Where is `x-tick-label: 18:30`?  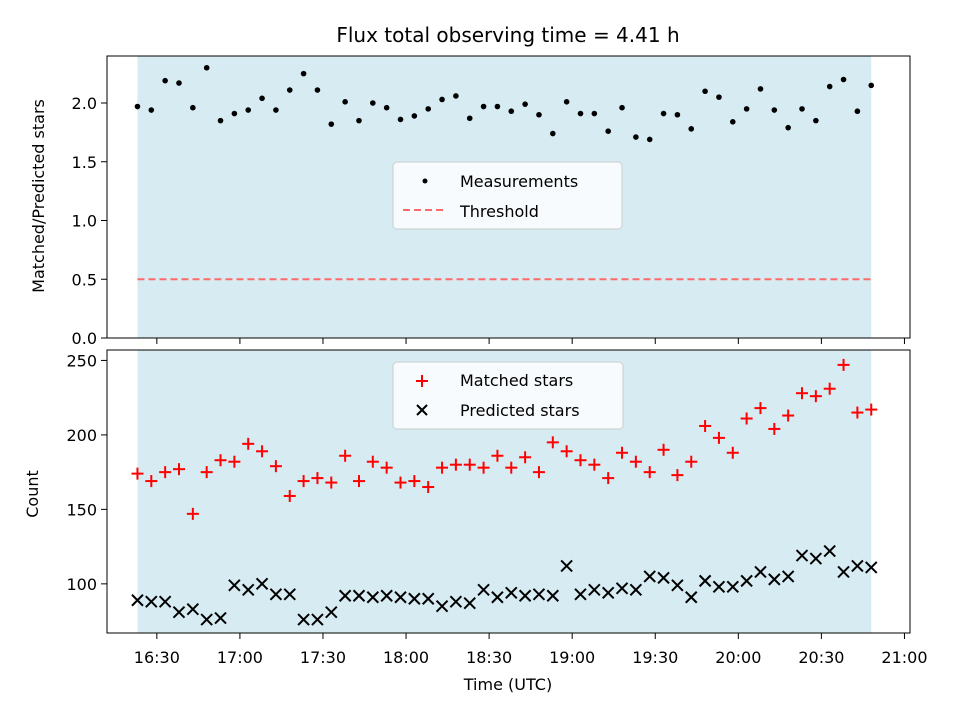
x-tick-label: 18:30 is located at coordinates (489, 657).